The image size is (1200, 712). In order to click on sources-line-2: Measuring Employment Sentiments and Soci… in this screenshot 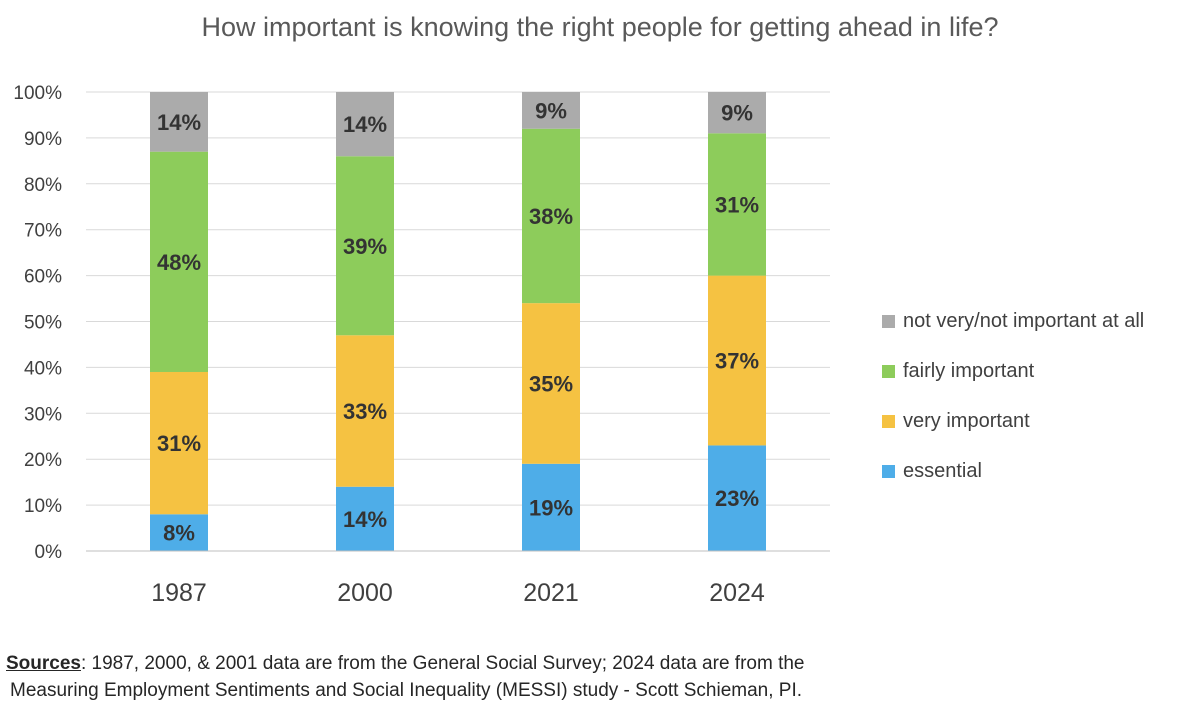, I will do `click(406, 690)`.